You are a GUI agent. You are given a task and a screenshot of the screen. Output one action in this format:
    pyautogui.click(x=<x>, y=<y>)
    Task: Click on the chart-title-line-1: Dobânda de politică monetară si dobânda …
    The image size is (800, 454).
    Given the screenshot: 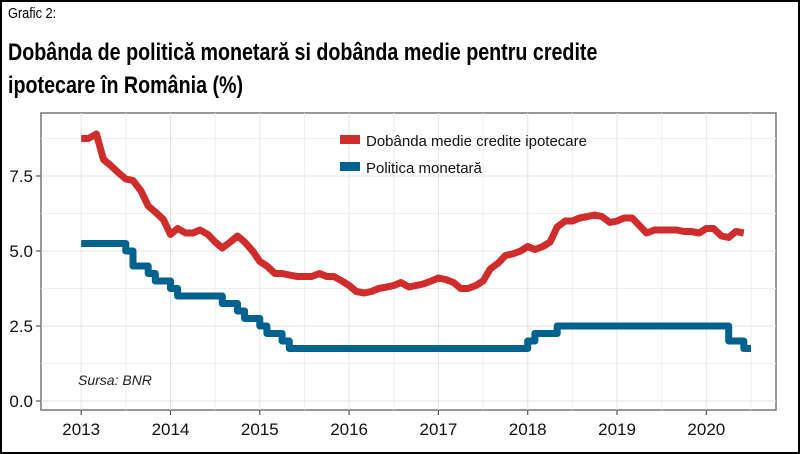 What is the action you would take?
    pyautogui.click(x=303, y=52)
    